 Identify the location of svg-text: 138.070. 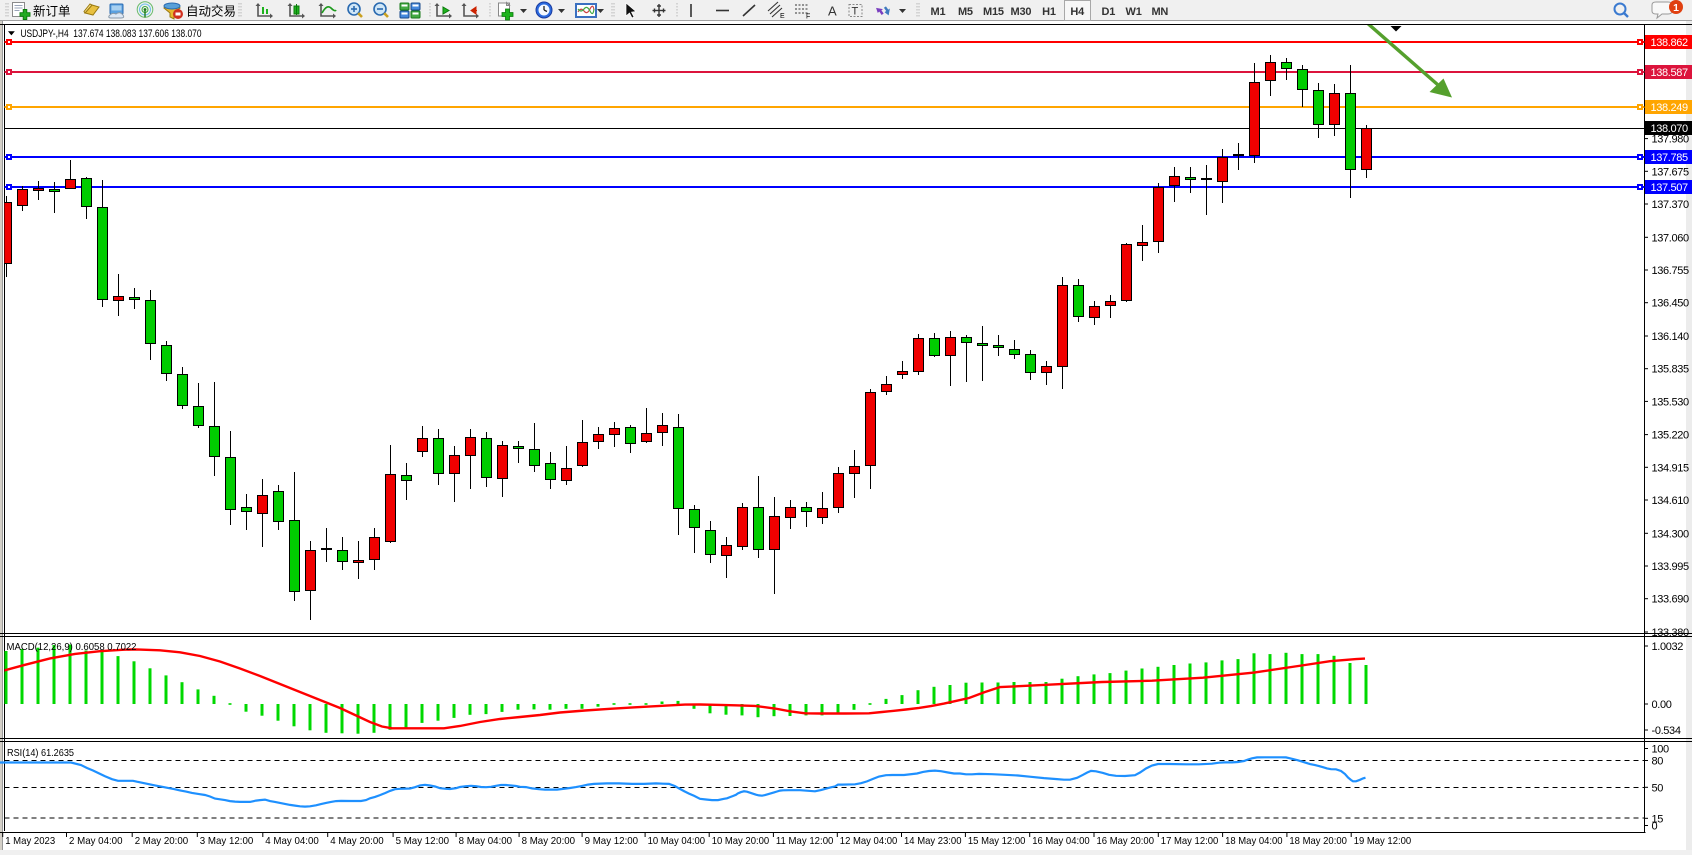
(1670, 129).